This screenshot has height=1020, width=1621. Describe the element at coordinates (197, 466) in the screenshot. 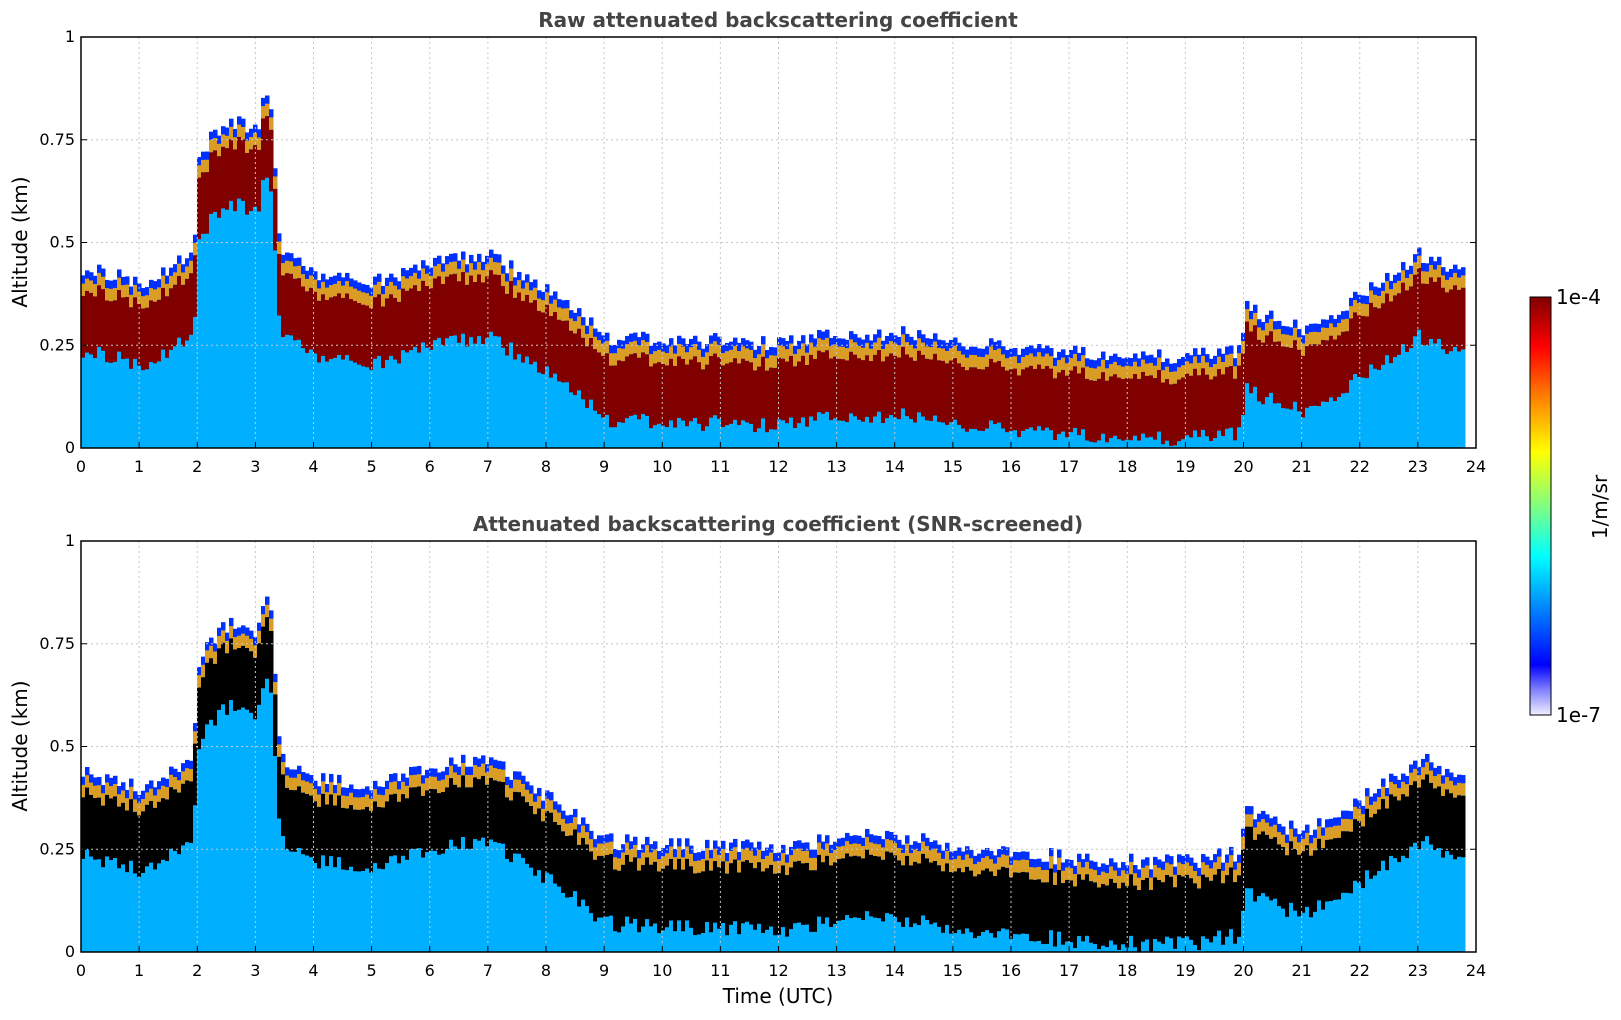

I see `x-tick-label: 2` at that location.